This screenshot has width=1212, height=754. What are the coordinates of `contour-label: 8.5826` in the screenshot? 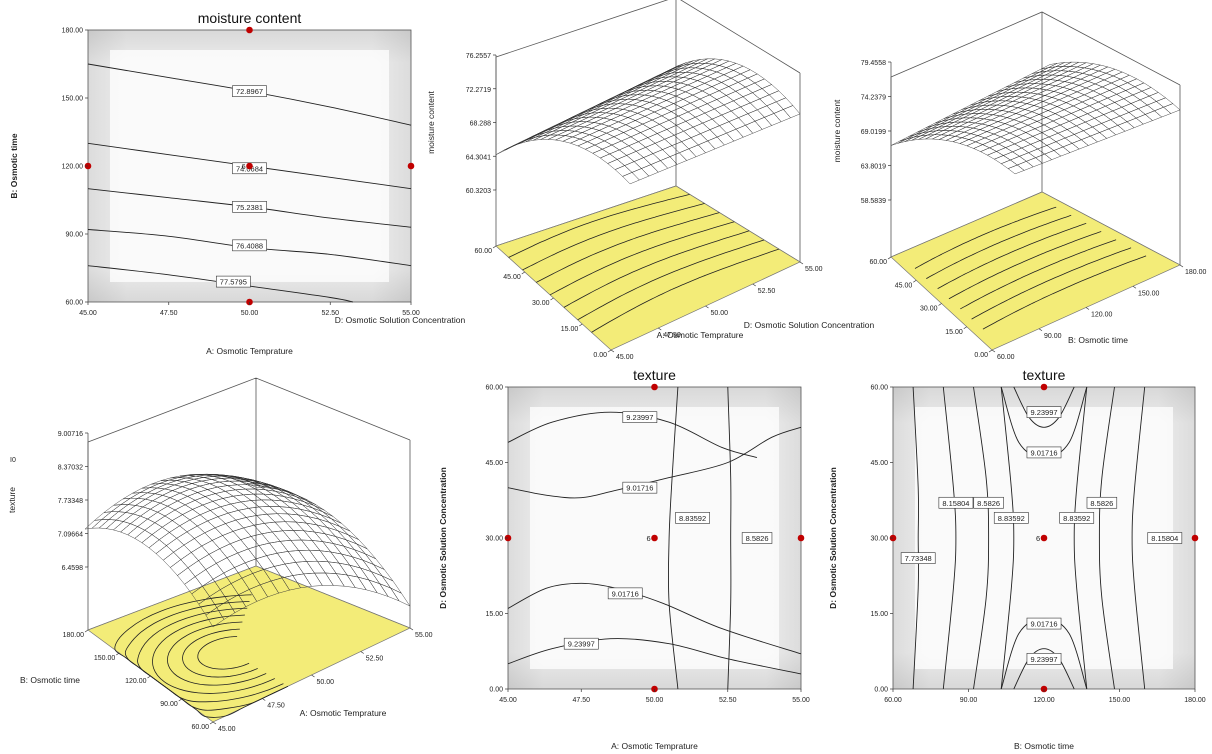 It's located at (988, 503).